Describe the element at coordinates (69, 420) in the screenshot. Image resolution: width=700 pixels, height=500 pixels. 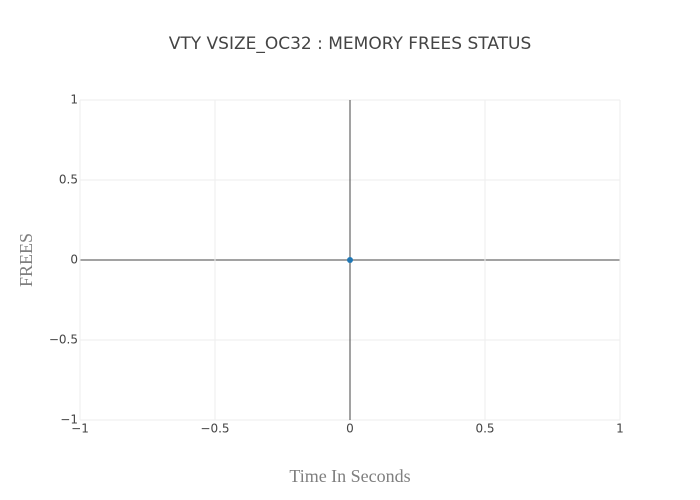
I see `y-tick-label: −1` at that location.